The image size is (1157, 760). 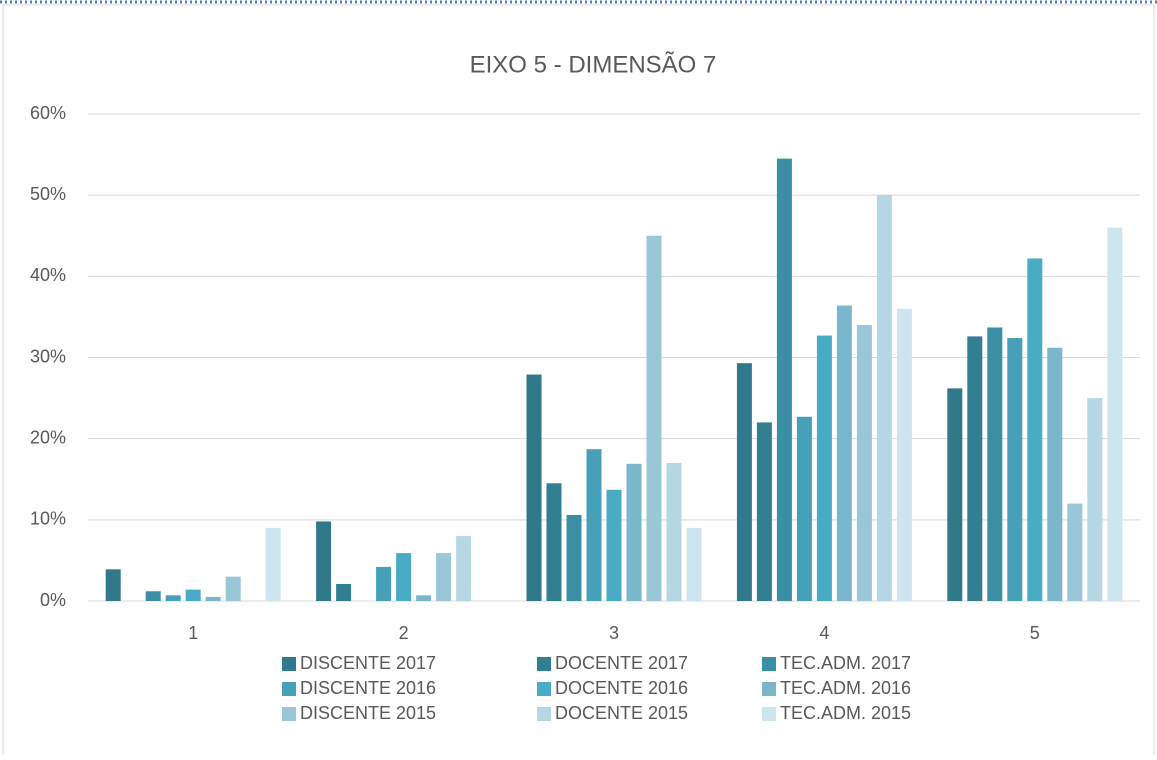 What do you see at coordinates (53, 600) in the screenshot?
I see `y-tick-label: 0%` at bounding box center [53, 600].